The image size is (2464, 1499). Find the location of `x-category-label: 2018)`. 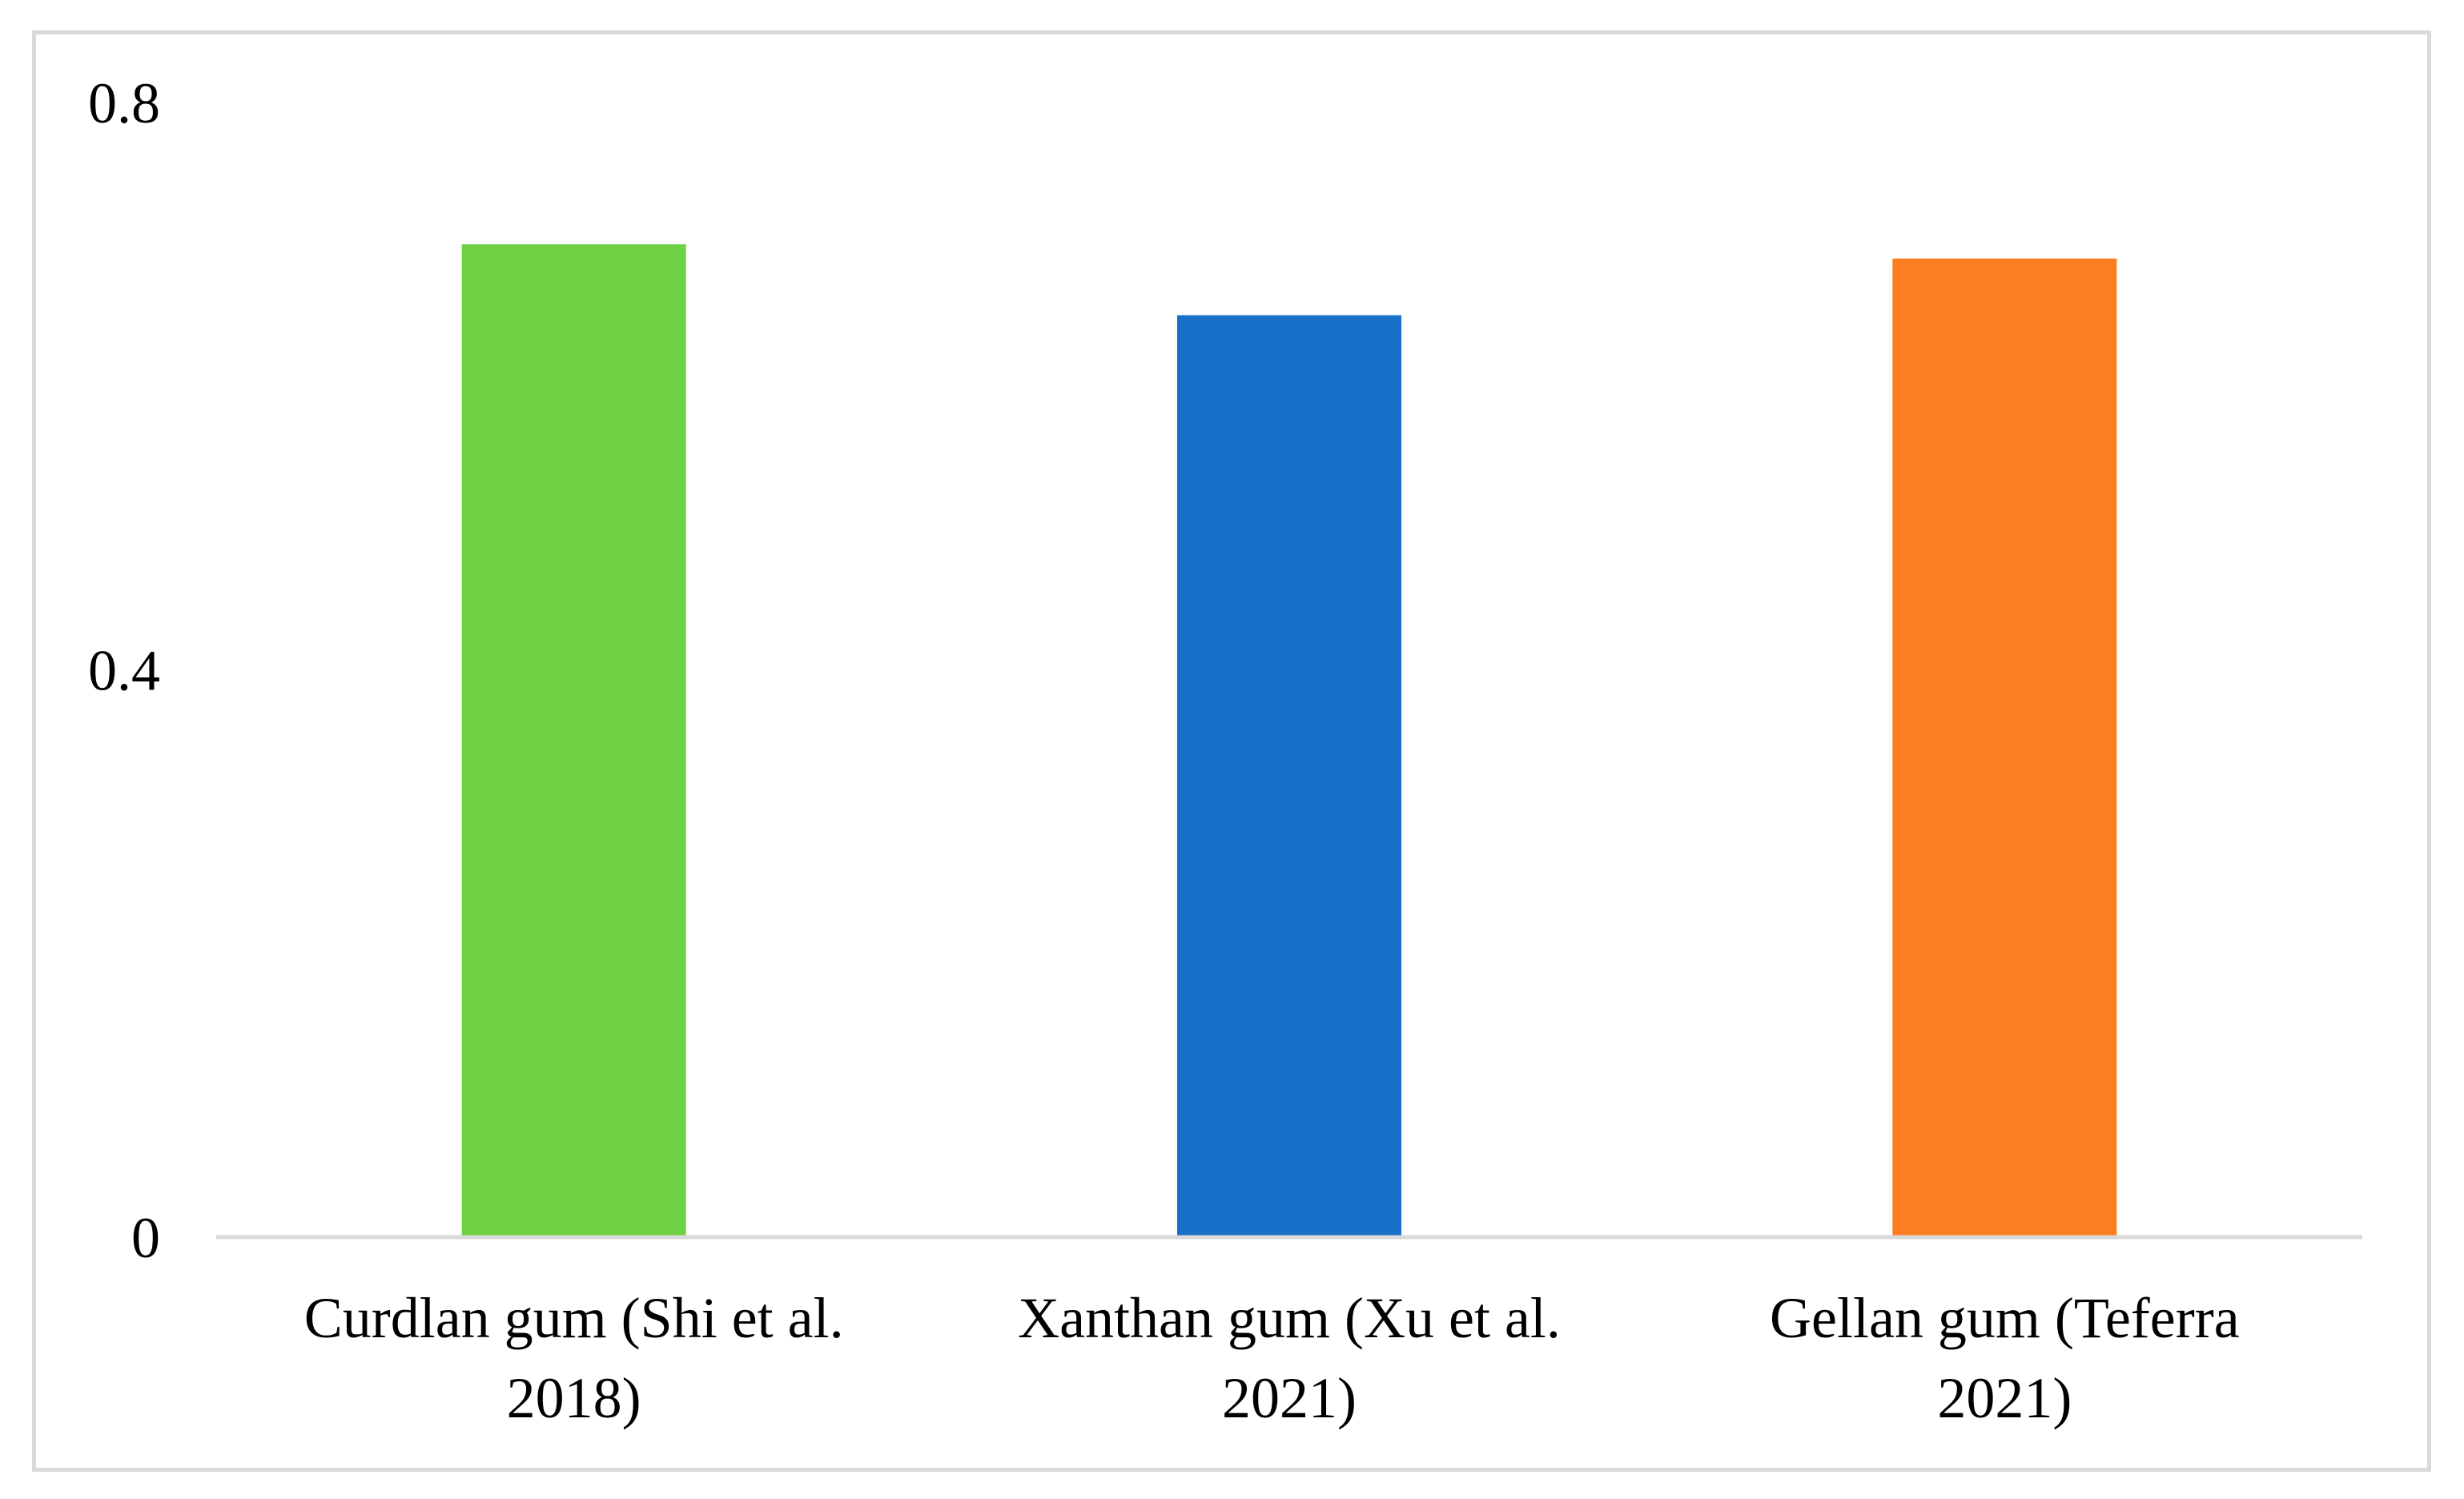

x-category-label: 2018) is located at coordinates (574, 1398).